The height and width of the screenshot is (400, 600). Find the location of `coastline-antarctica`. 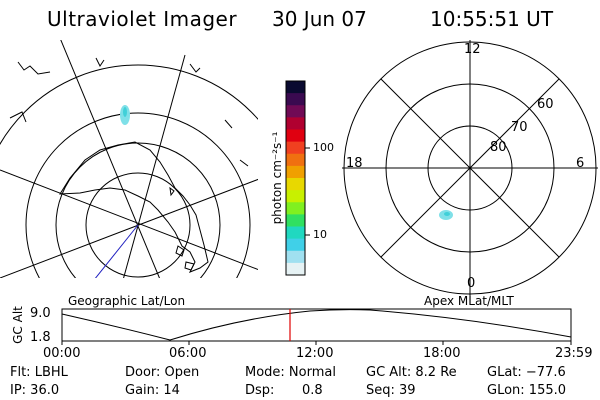

coastline-antarctica is located at coordinates (134, 207).